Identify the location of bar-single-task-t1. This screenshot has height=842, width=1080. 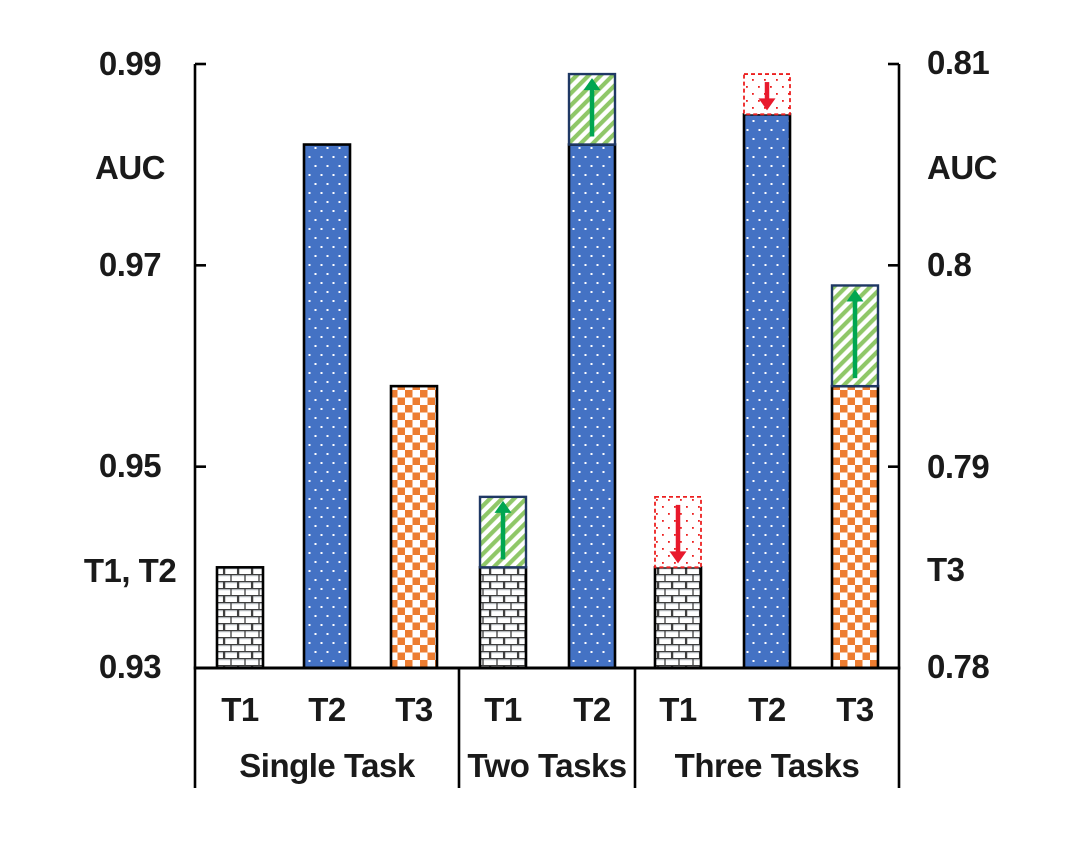
(240, 618).